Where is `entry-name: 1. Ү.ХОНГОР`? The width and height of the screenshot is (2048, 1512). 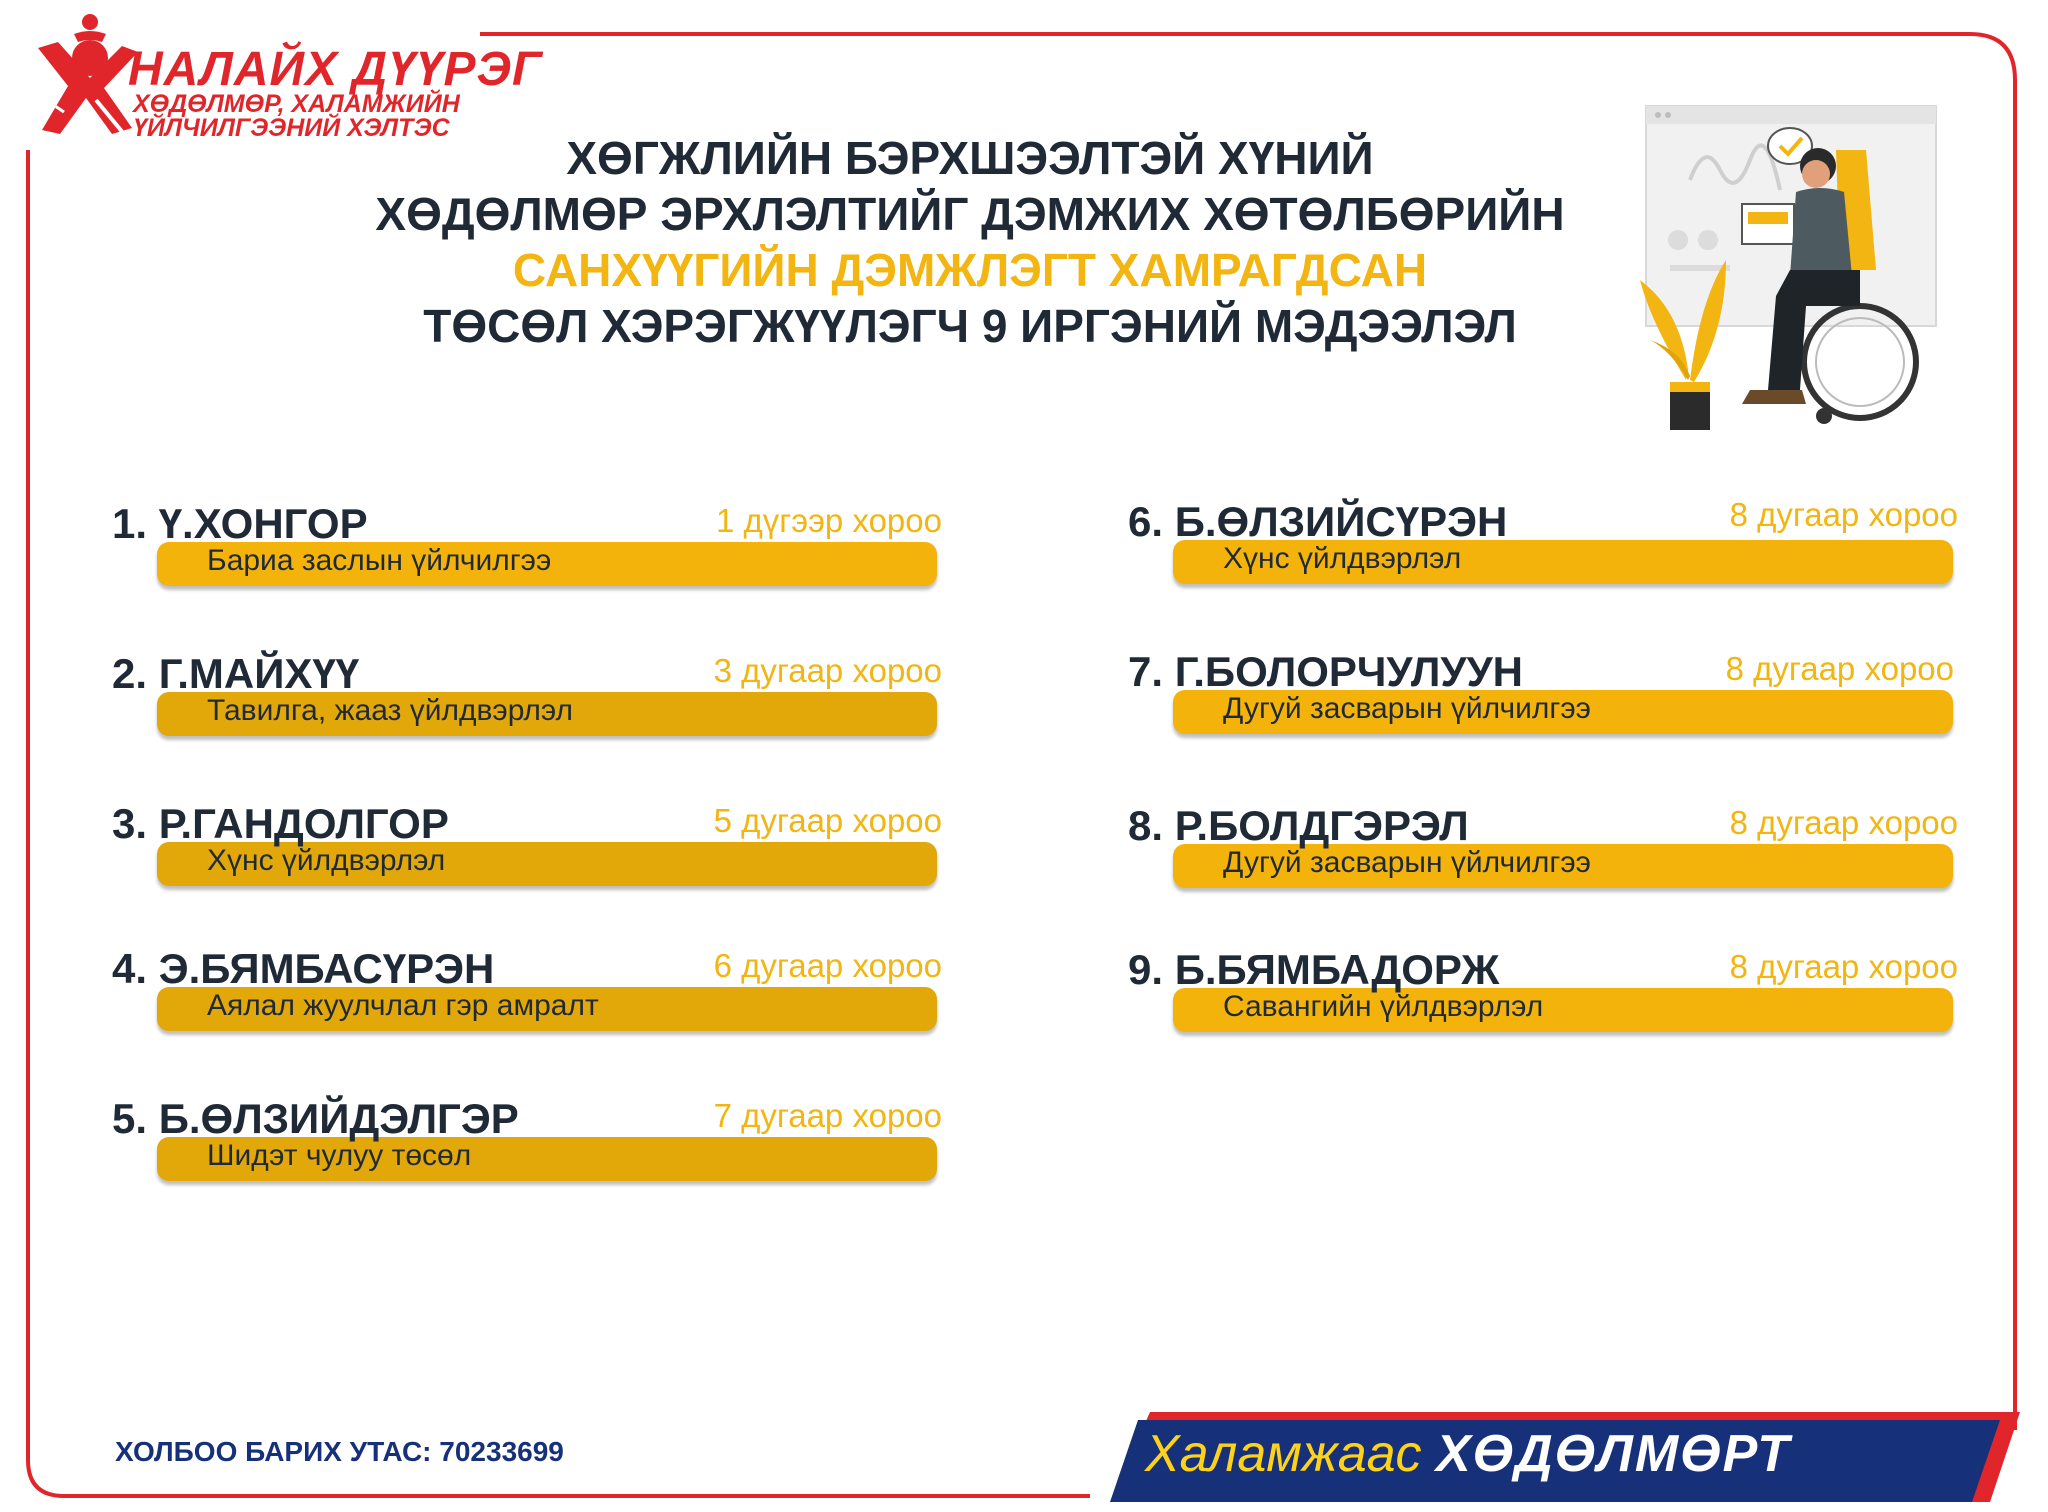
entry-name: 1. Ү.ХОНГОР is located at coordinates (240, 523).